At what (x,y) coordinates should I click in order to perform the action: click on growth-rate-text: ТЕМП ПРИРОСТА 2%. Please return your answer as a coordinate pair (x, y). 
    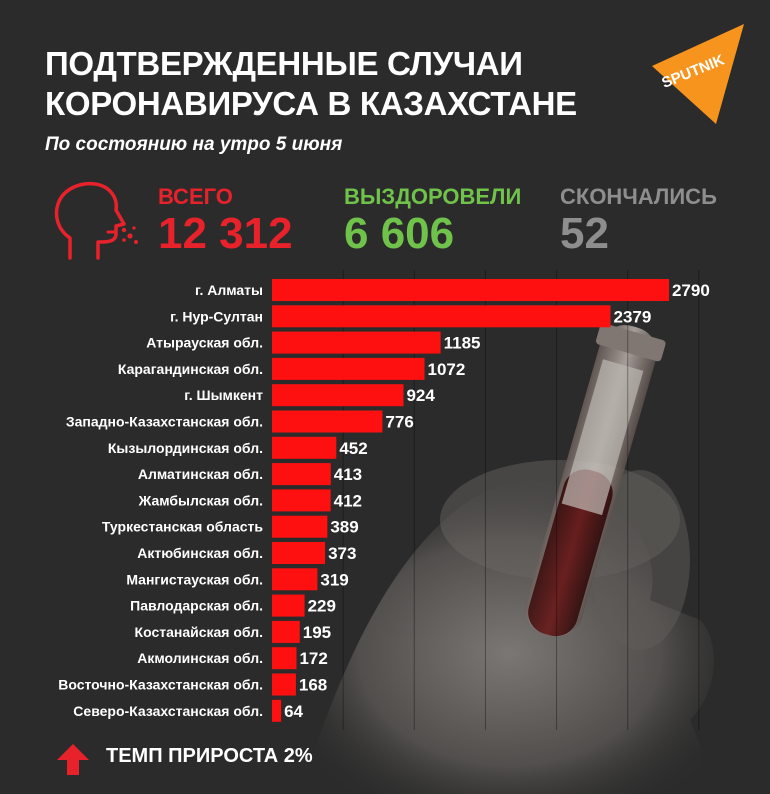
    Looking at the image, I should click on (209, 756).